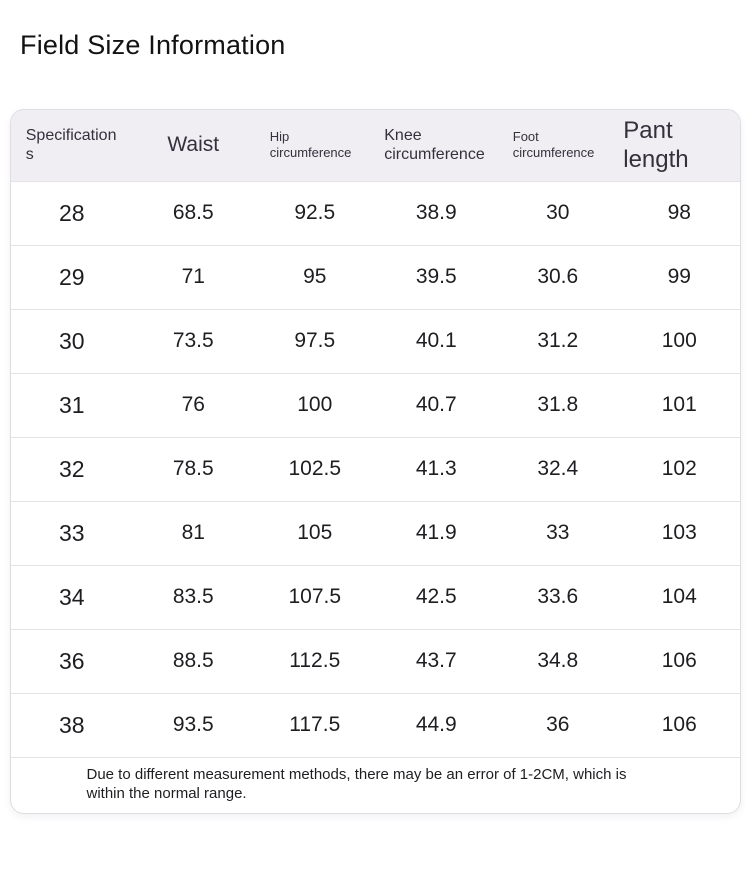 This screenshot has width=750, height=873. I want to click on measurement-cell: 39.5, so click(436, 277).